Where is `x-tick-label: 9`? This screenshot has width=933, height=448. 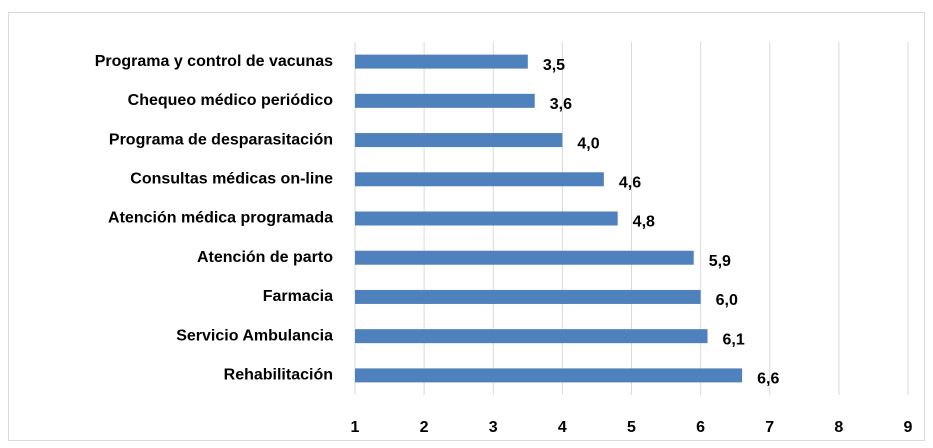
x-tick-label: 9 is located at coordinates (908, 427).